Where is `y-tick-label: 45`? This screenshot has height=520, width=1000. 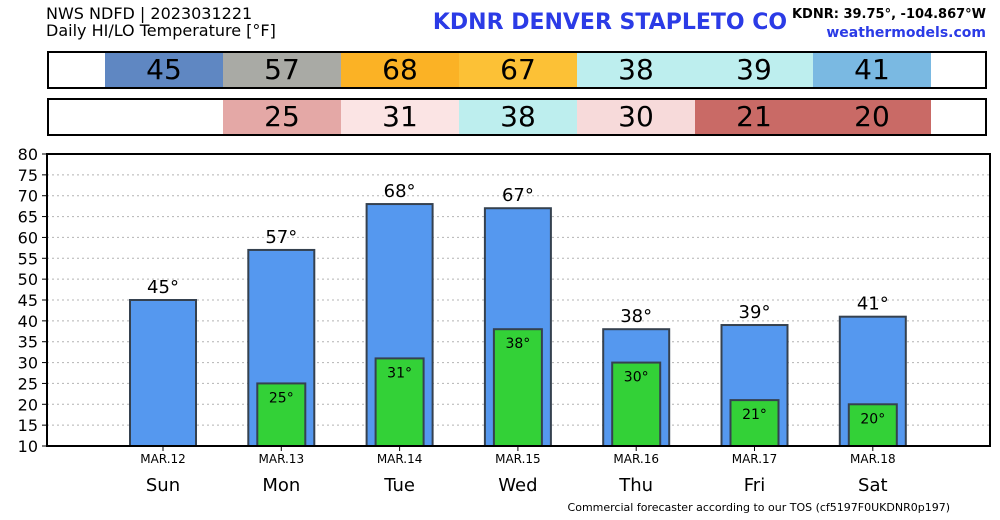 y-tick-label: 45 is located at coordinates (28, 300).